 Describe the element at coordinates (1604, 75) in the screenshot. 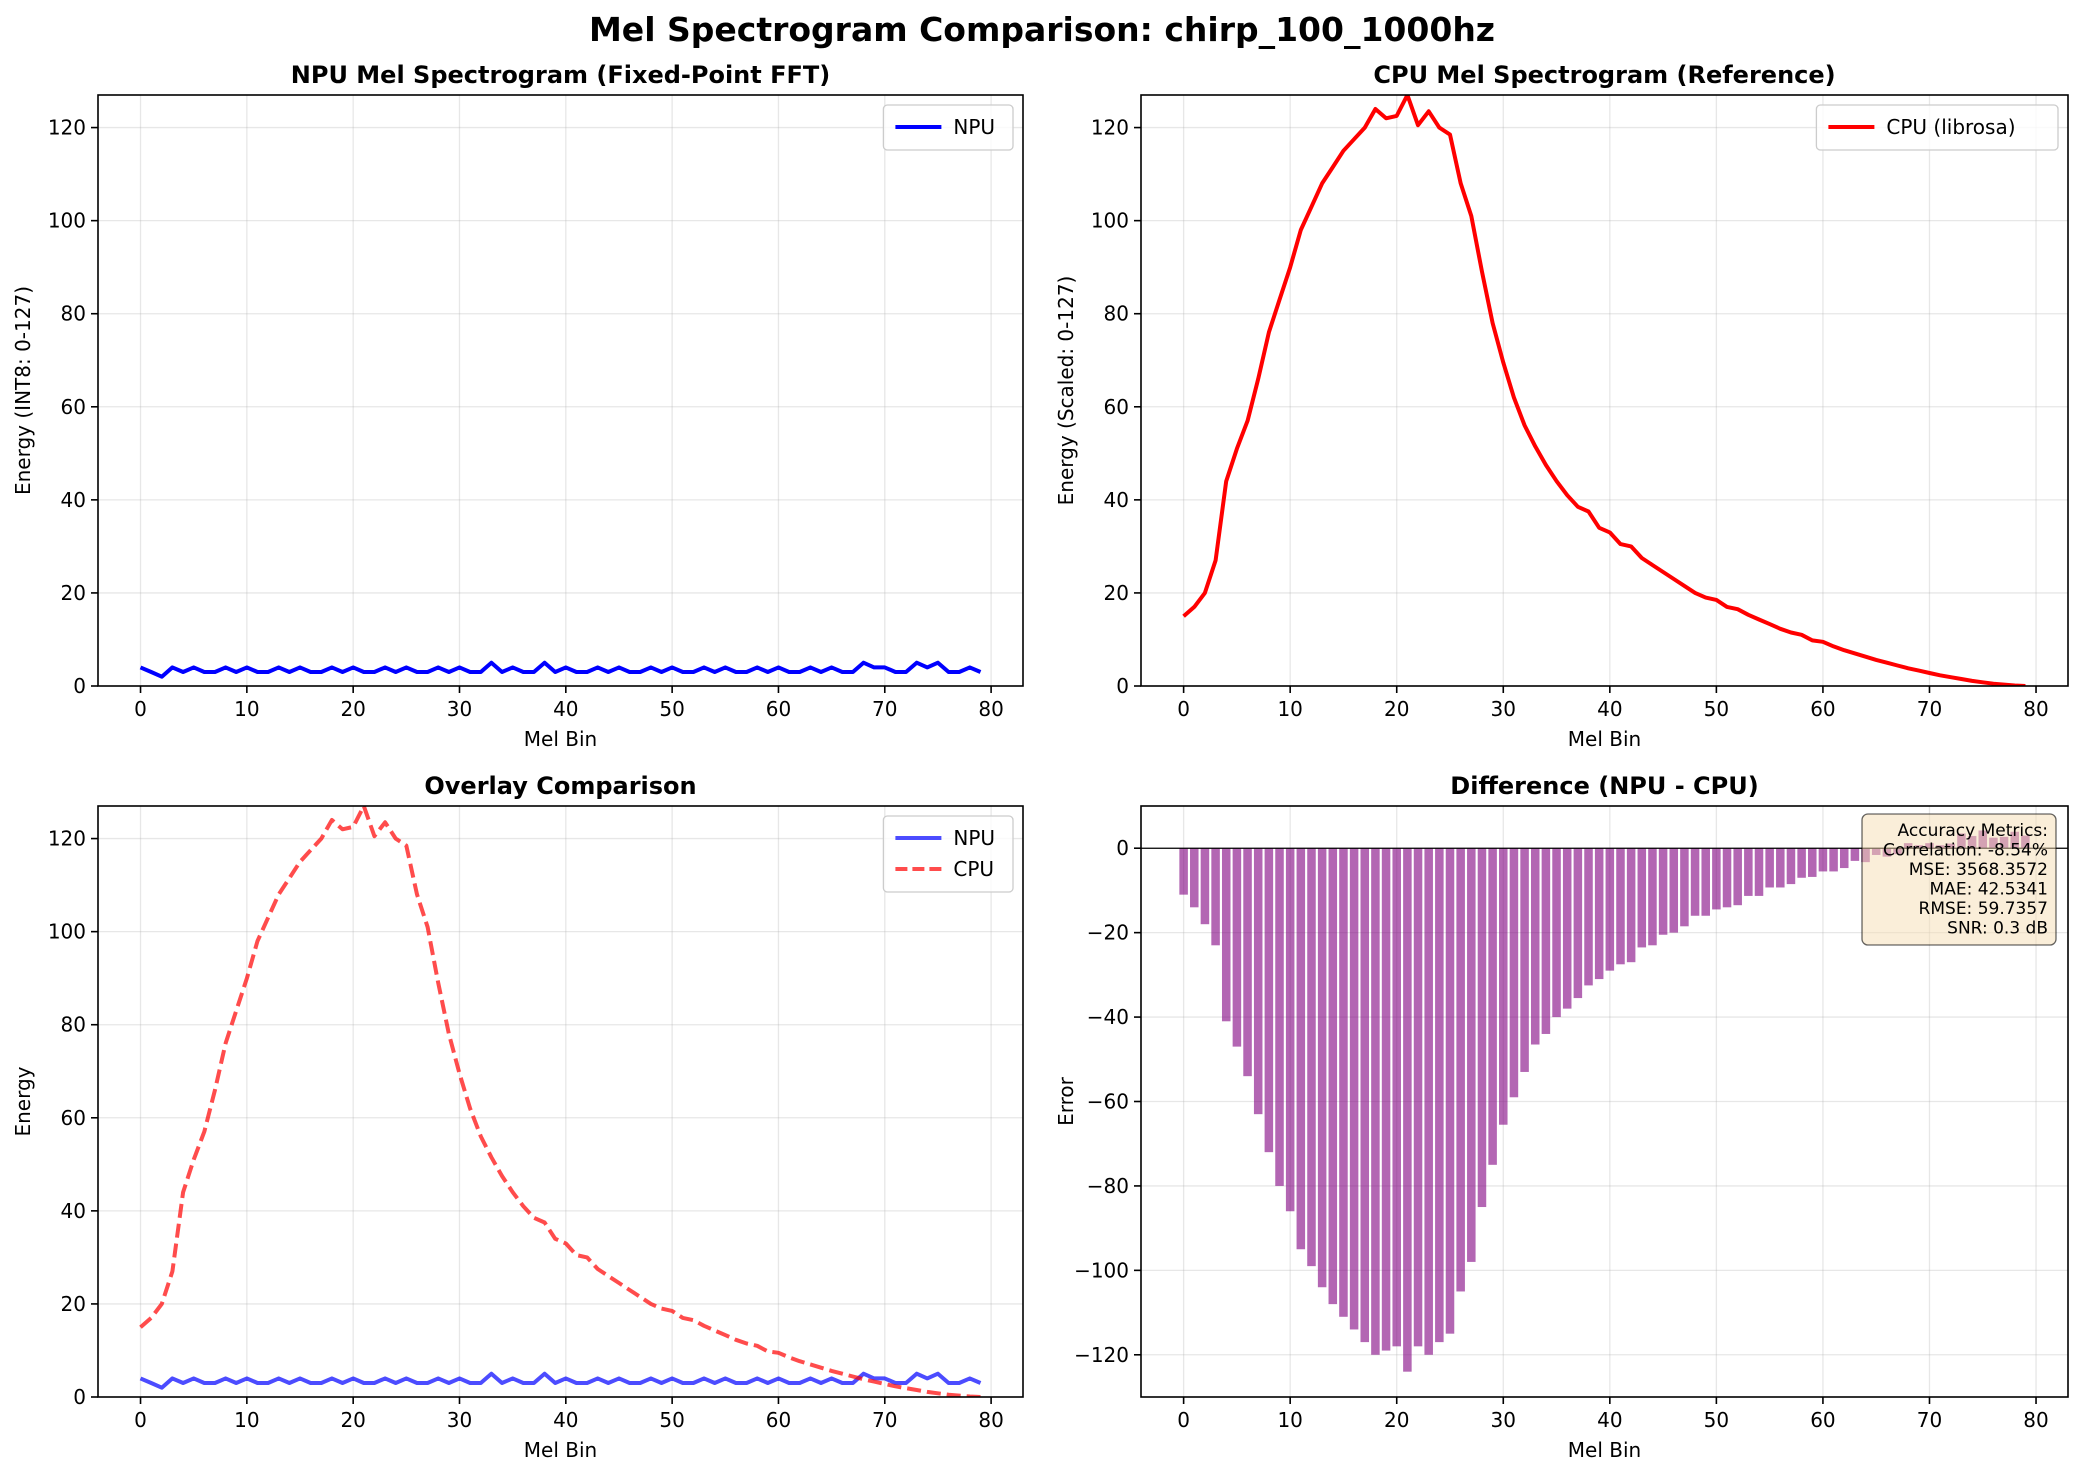

I see `subplot-title: CPU Mel Spectrogram (Reference)` at that location.